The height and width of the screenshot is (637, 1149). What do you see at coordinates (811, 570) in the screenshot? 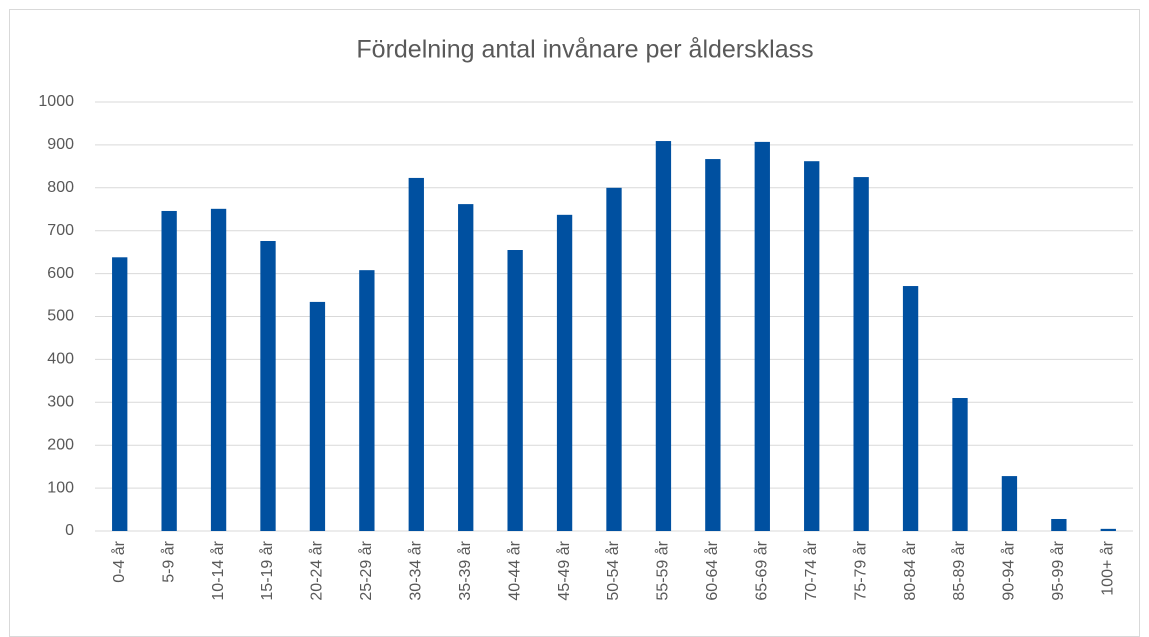
I see `x-tick-label: 70-74 år` at bounding box center [811, 570].